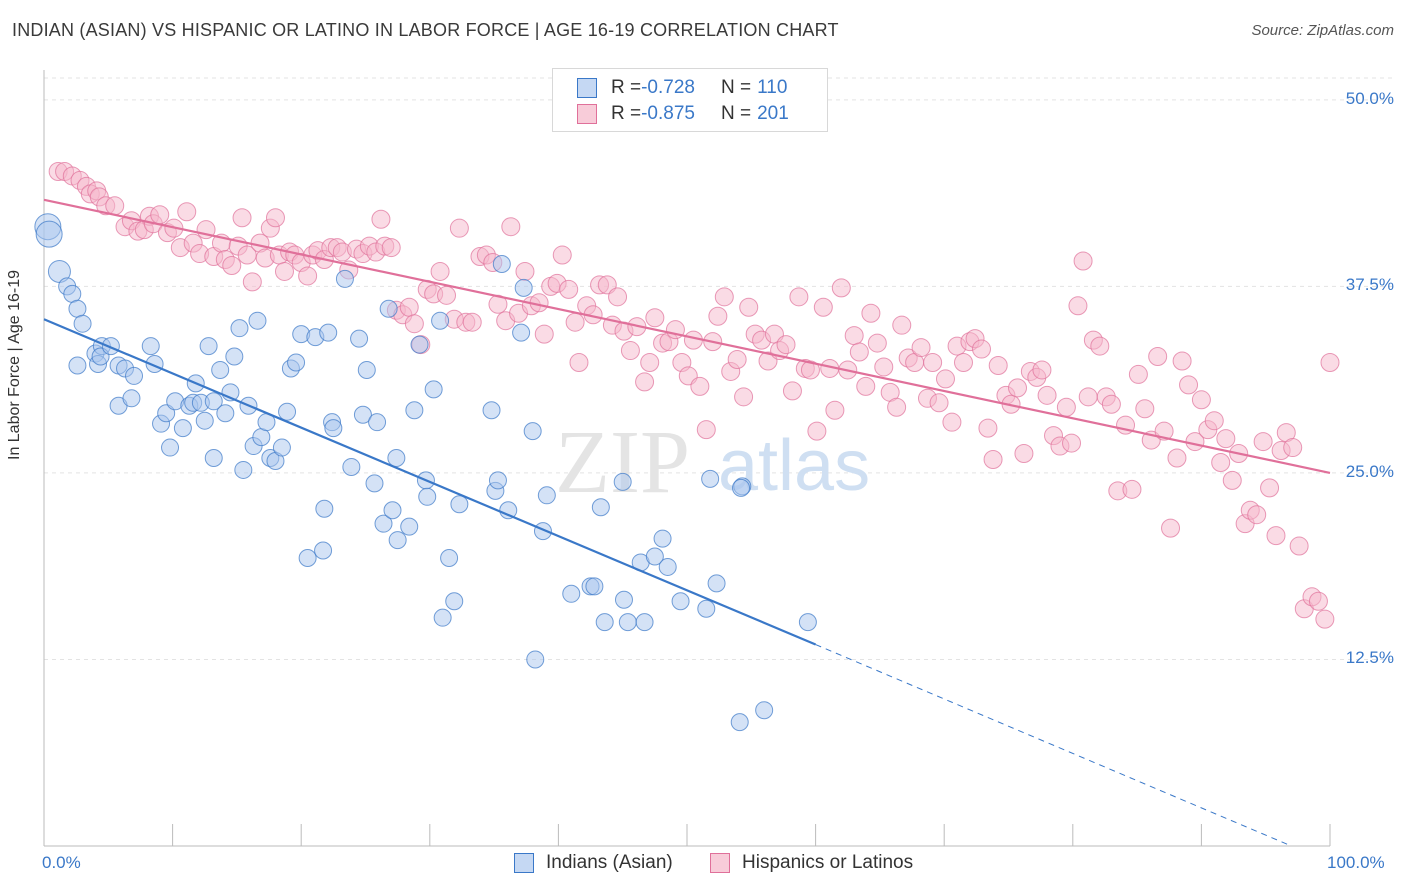 This screenshot has width=1406, height=892. Describe the element at coordinates (1369, 98) in the screenshot. I see `y-tick-label: 50.0%` at that location.